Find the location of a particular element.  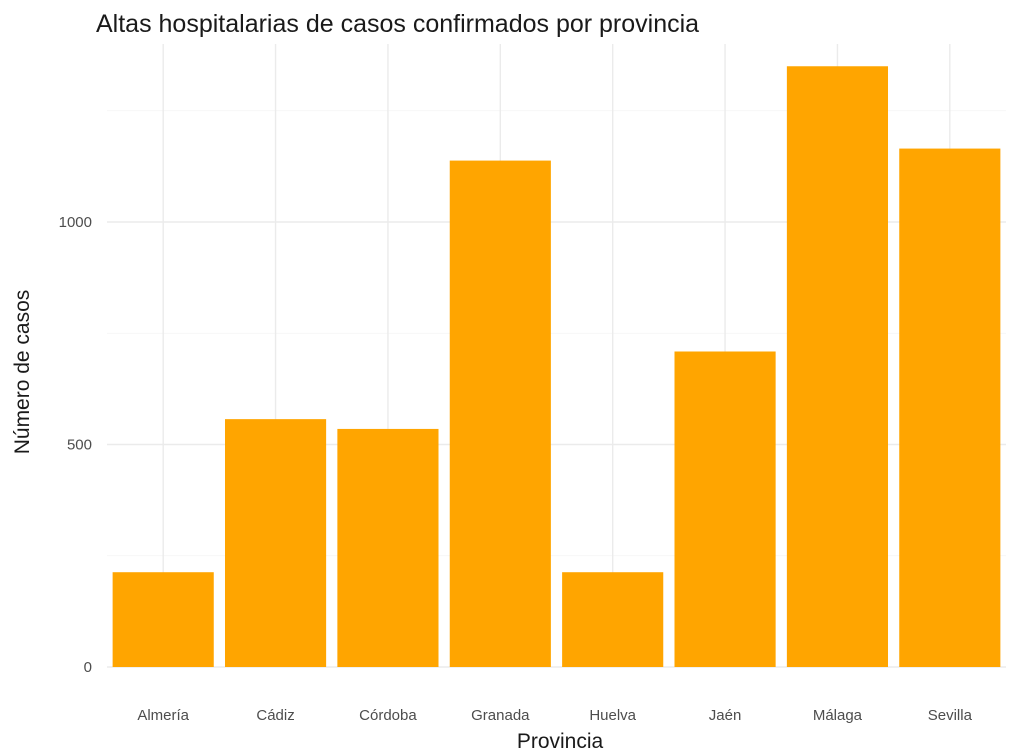

bar-córdoba is located at coordinates (388, 547).